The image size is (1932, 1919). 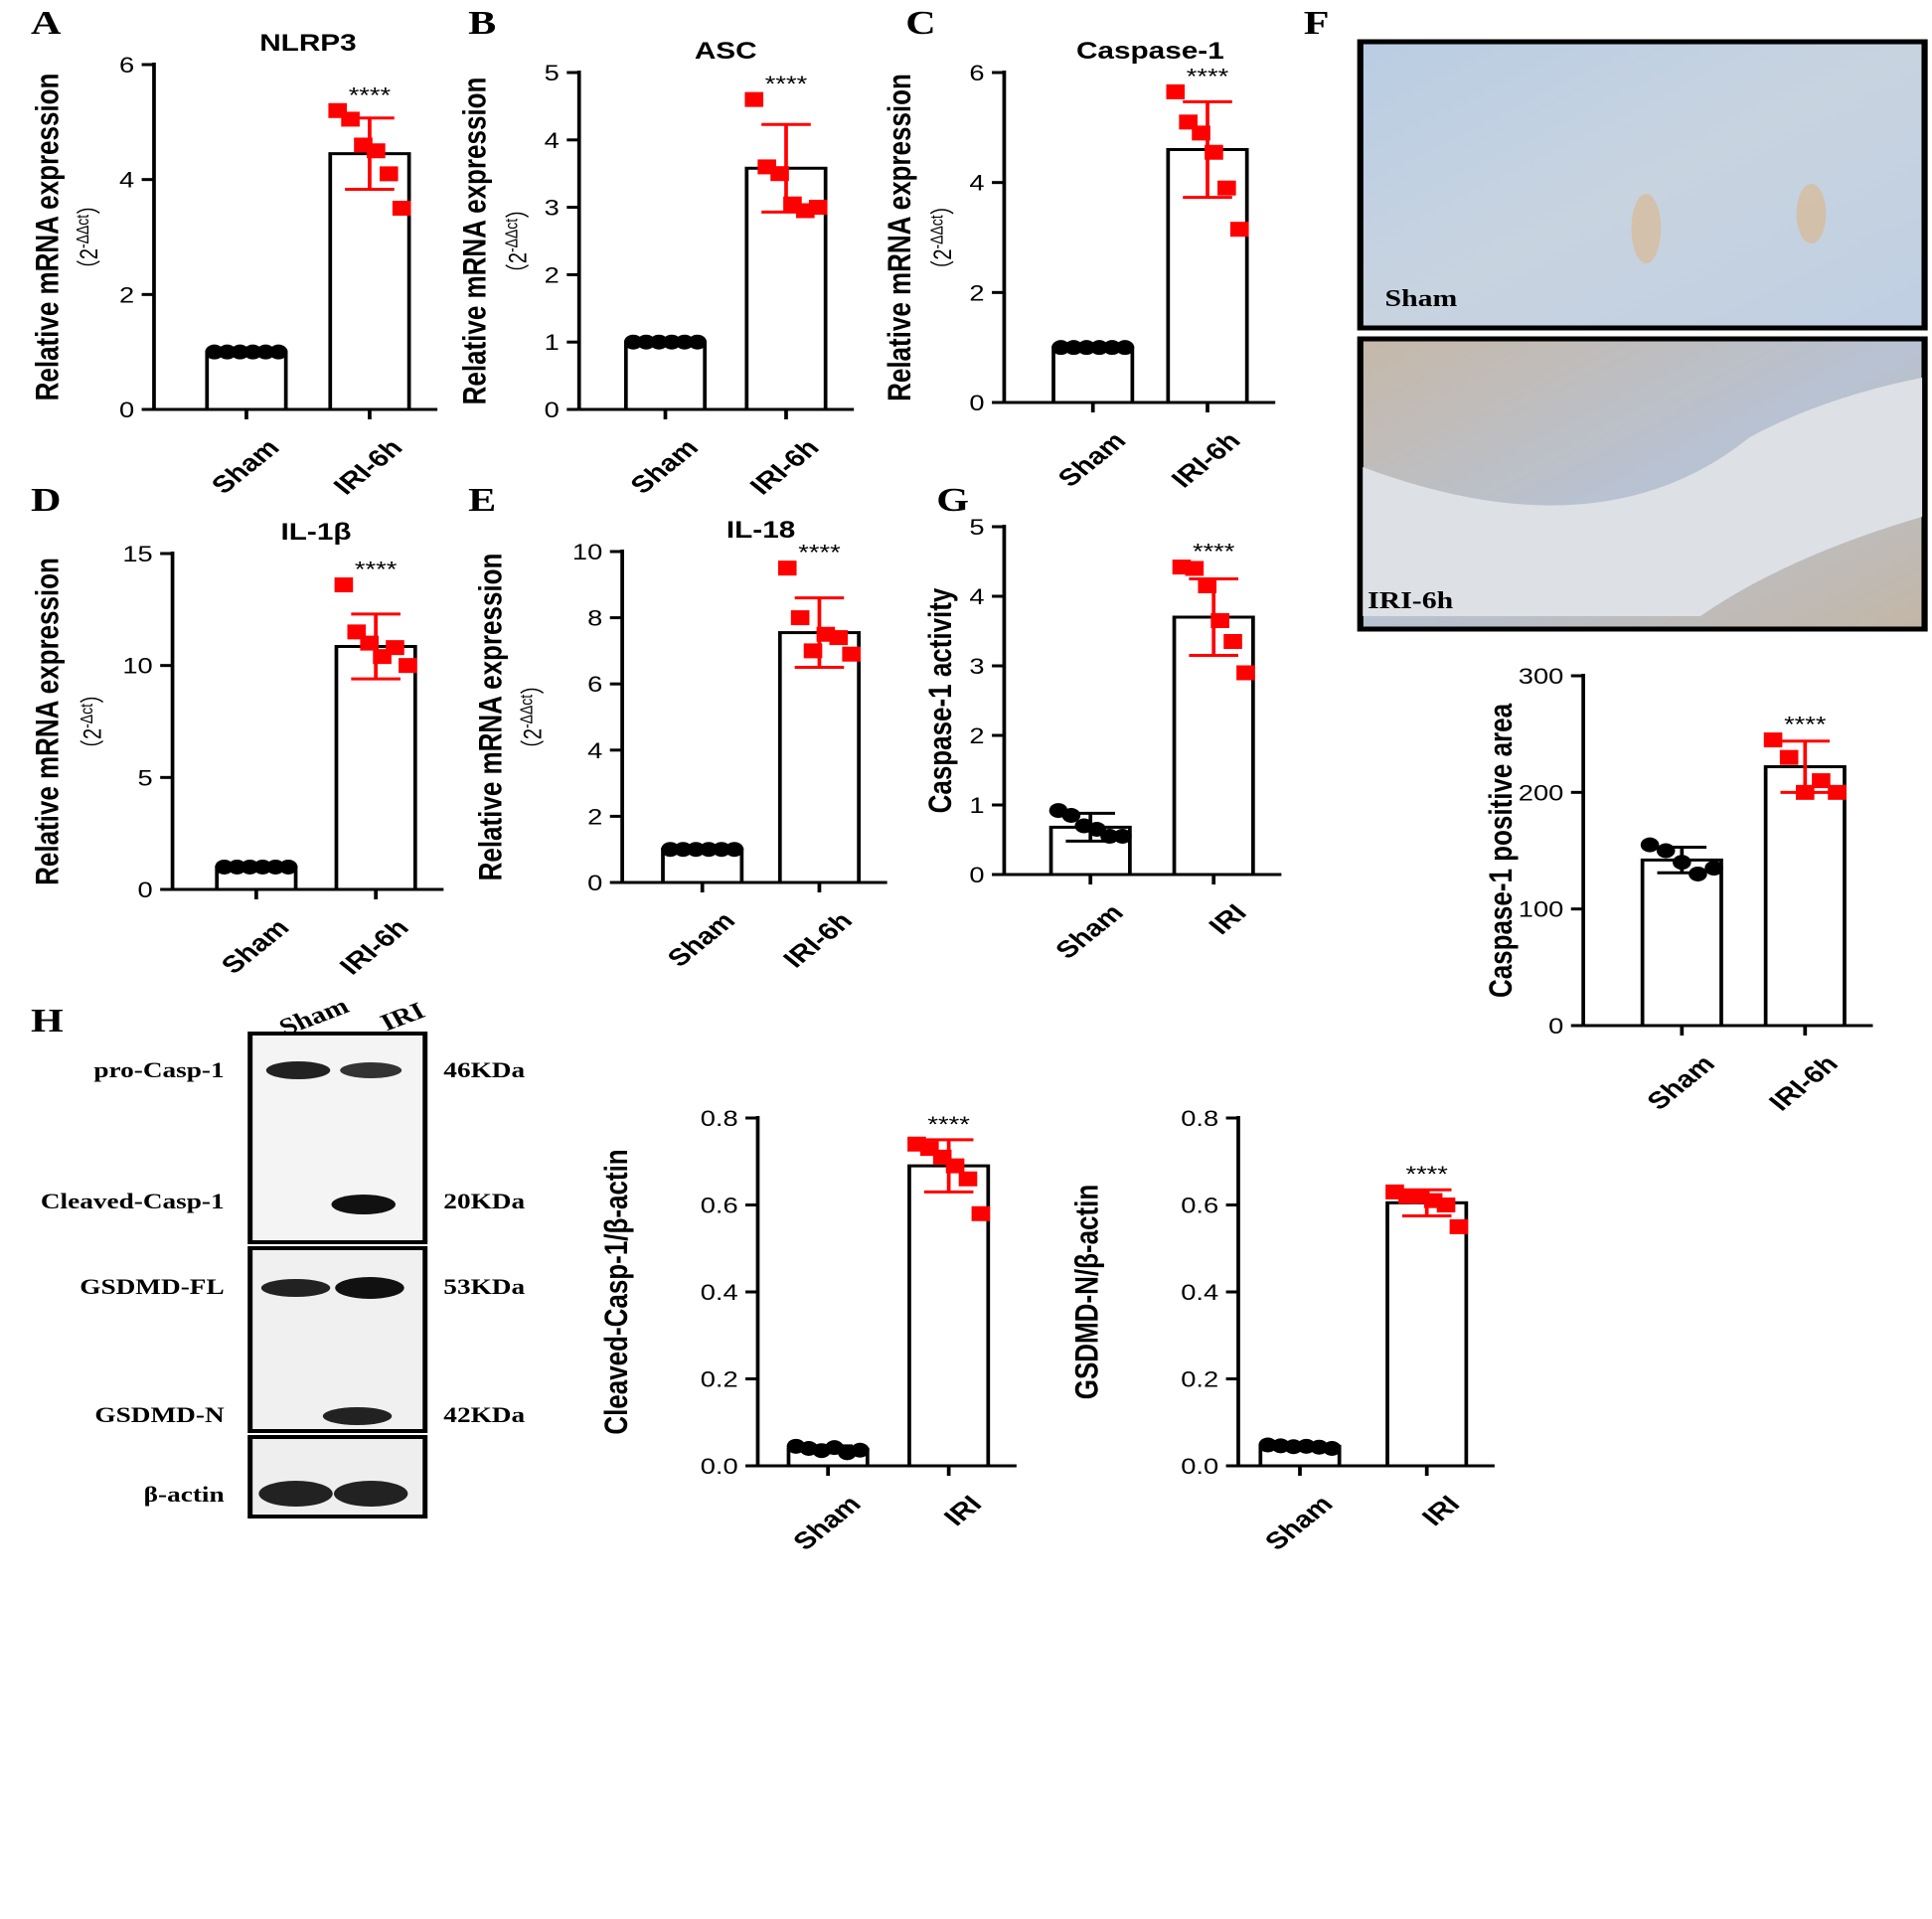 What do you see at coordinates (512, 235) in the screenshot?
I see `y-axis-unit-part: -ΔΔct` at bounding box center [512, 235].